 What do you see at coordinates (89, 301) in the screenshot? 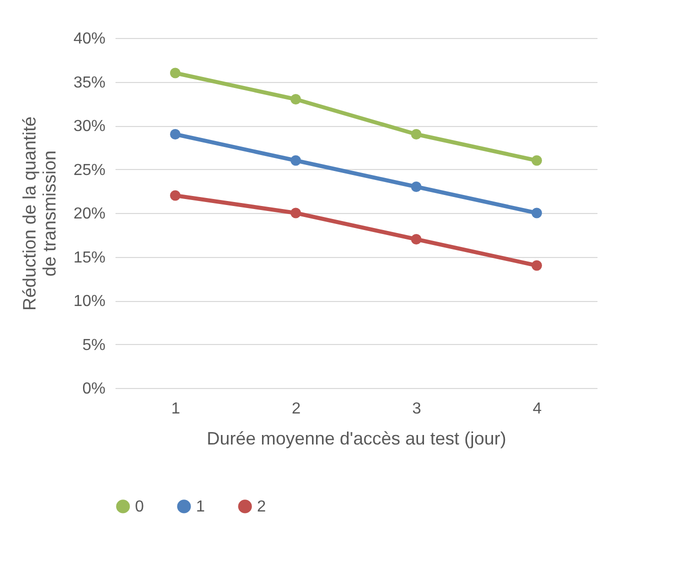
I see `y-tick-label: 10%` at bounding box center [89, 301].